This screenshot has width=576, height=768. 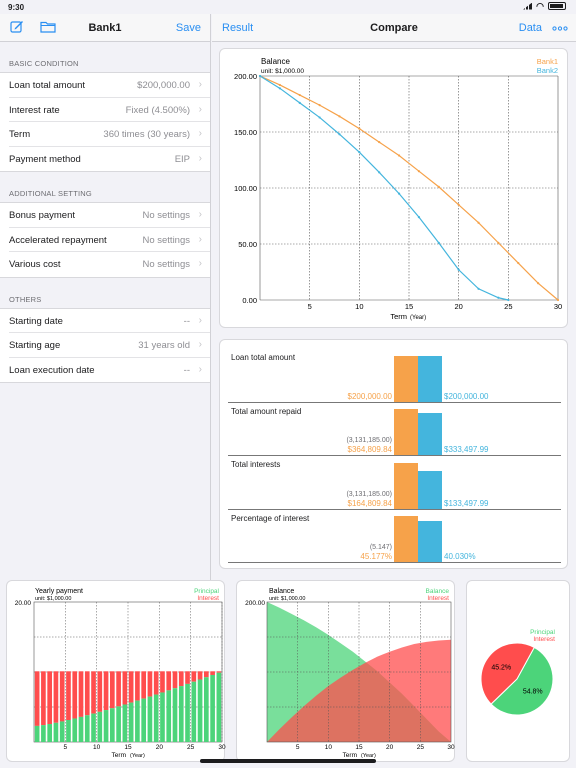 What do you see at coordinates (45, 159) in the screenshot?
I see `row-label: Payment method` at bounding box center [45, 159].